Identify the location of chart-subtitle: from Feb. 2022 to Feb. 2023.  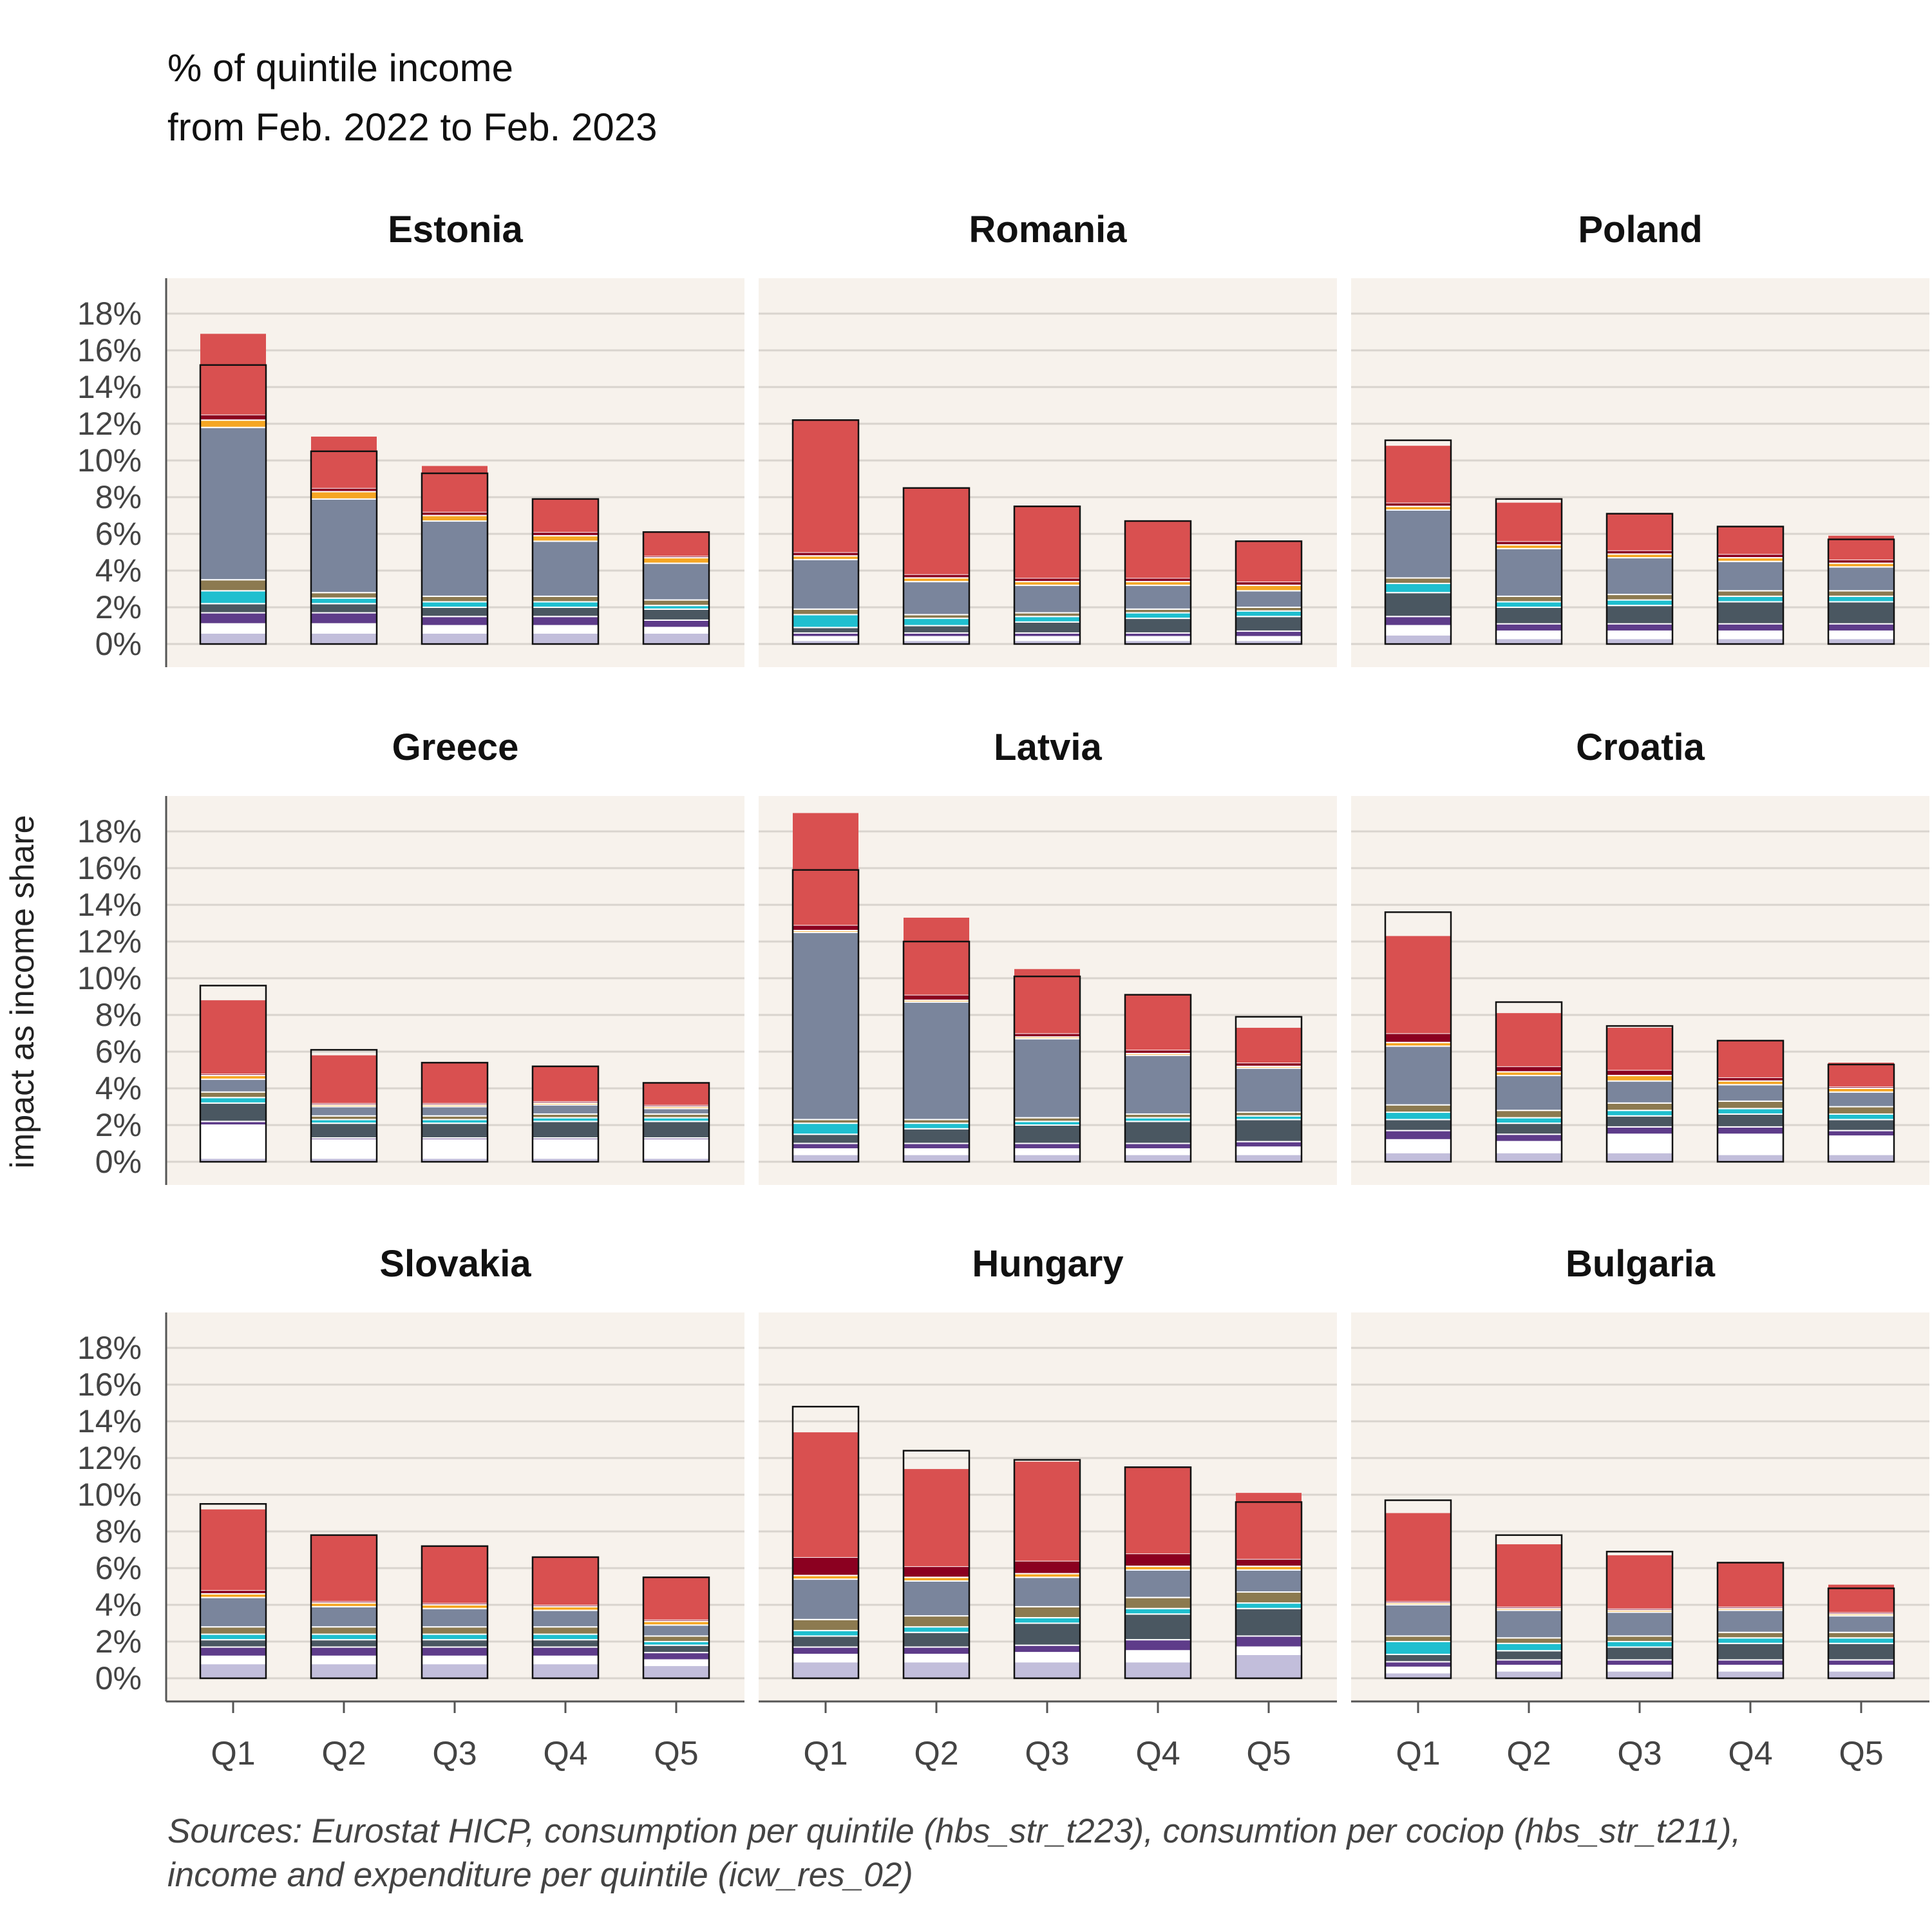
(413, 128).